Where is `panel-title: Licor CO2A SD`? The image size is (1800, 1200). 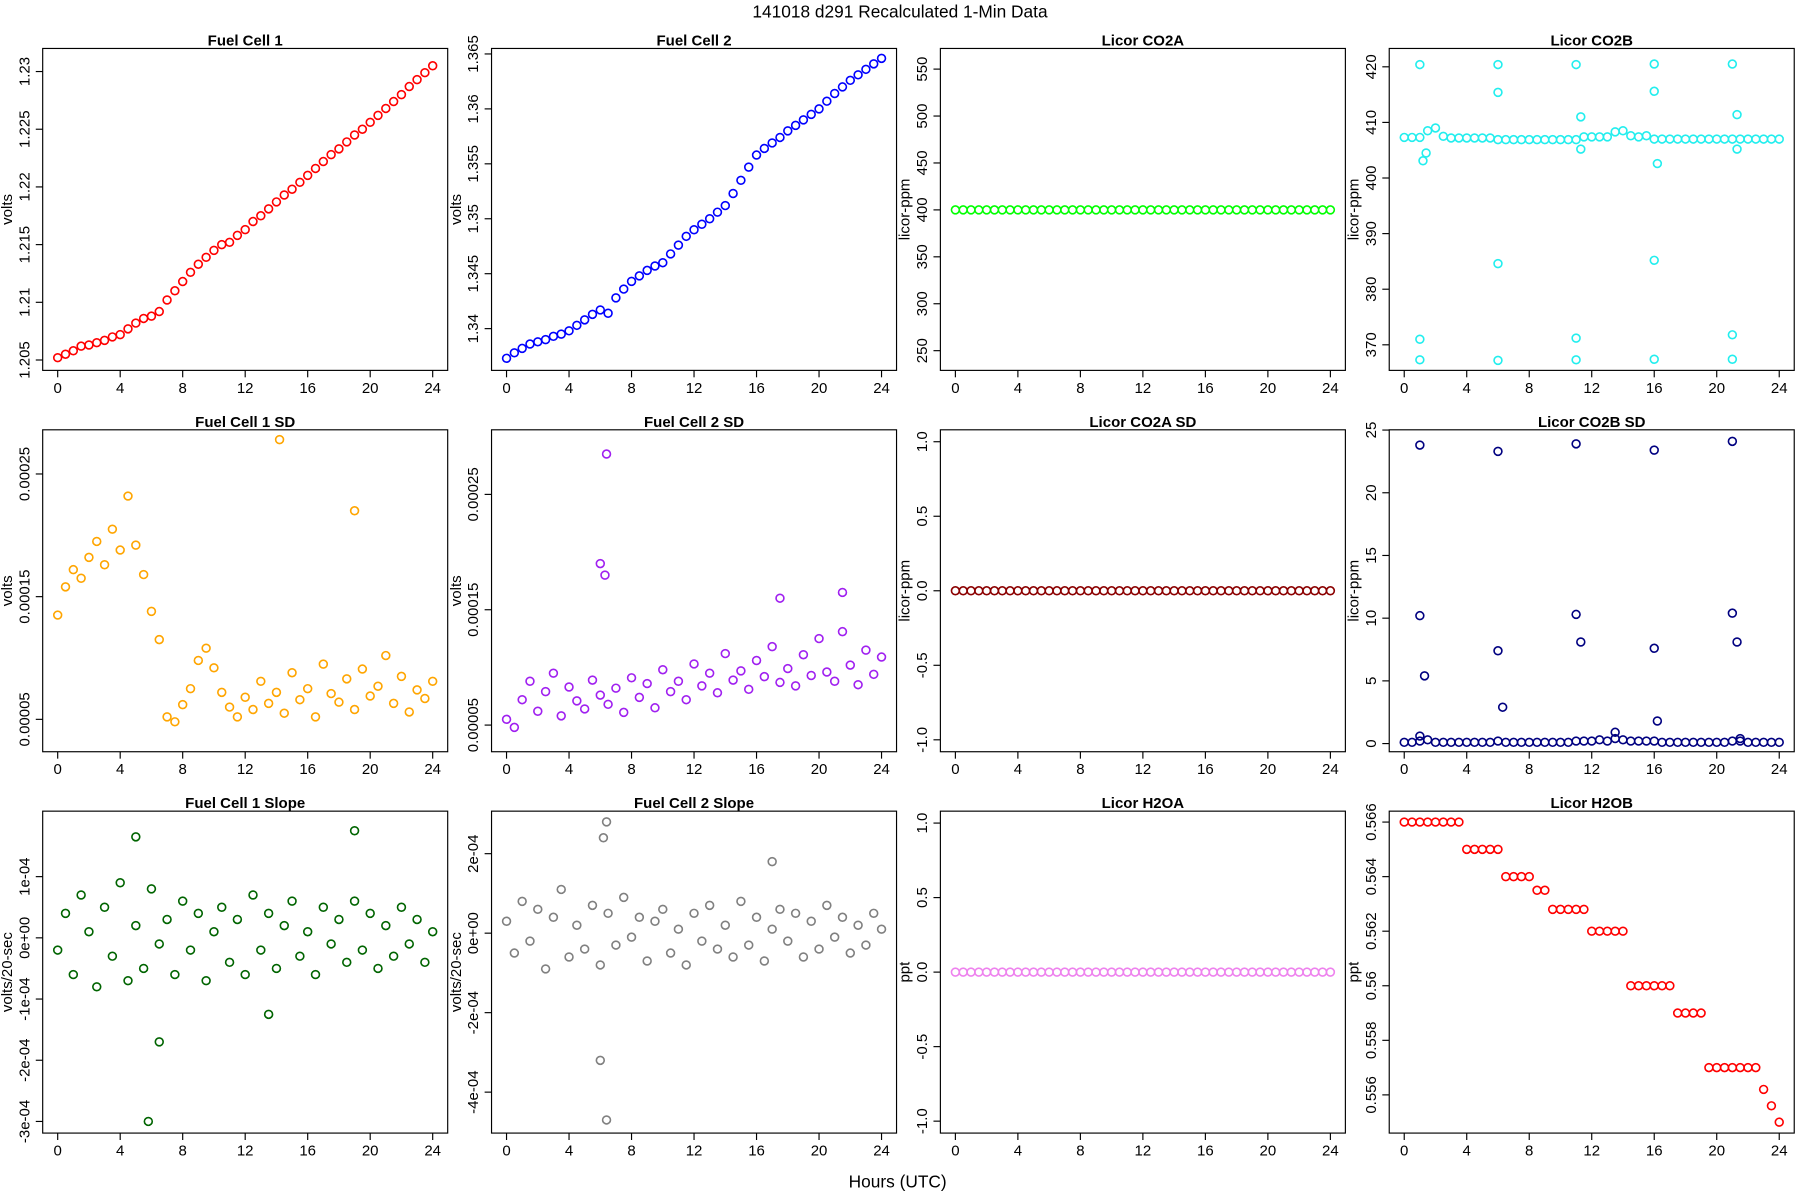
panel-title: Licor CO2A SD is located at coordinates (1142, 422).